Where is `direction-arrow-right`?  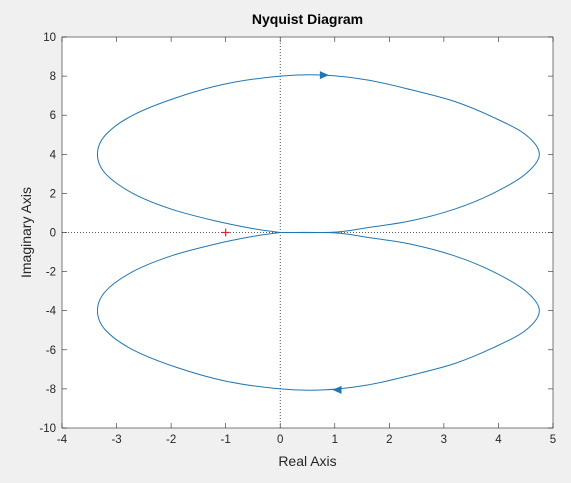
direction-arrow-right is located at coordinates (324, 75).